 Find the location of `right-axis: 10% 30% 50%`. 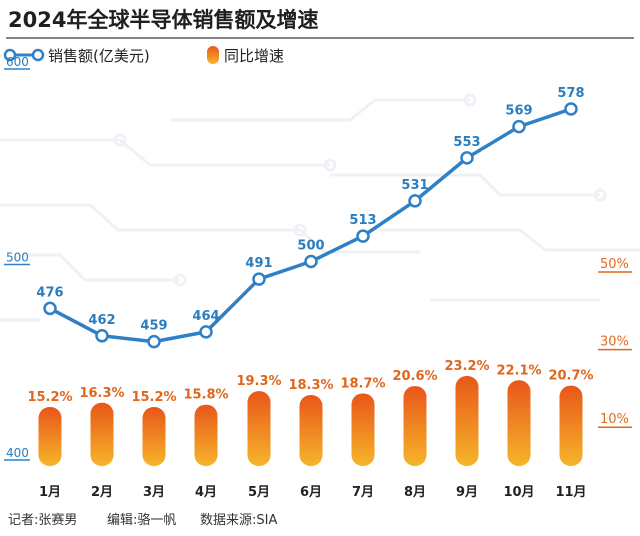

right-axis: 10% 30% 50% is located at coordinates (615, 342).